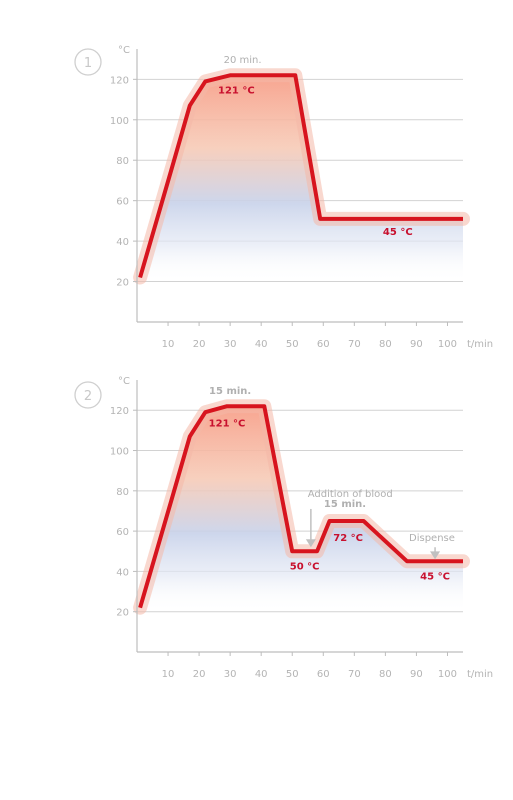  Describe the element at coordinates (435, 576) in the screenshot. I see `annotation-final-temp: 45 °C` at that location.